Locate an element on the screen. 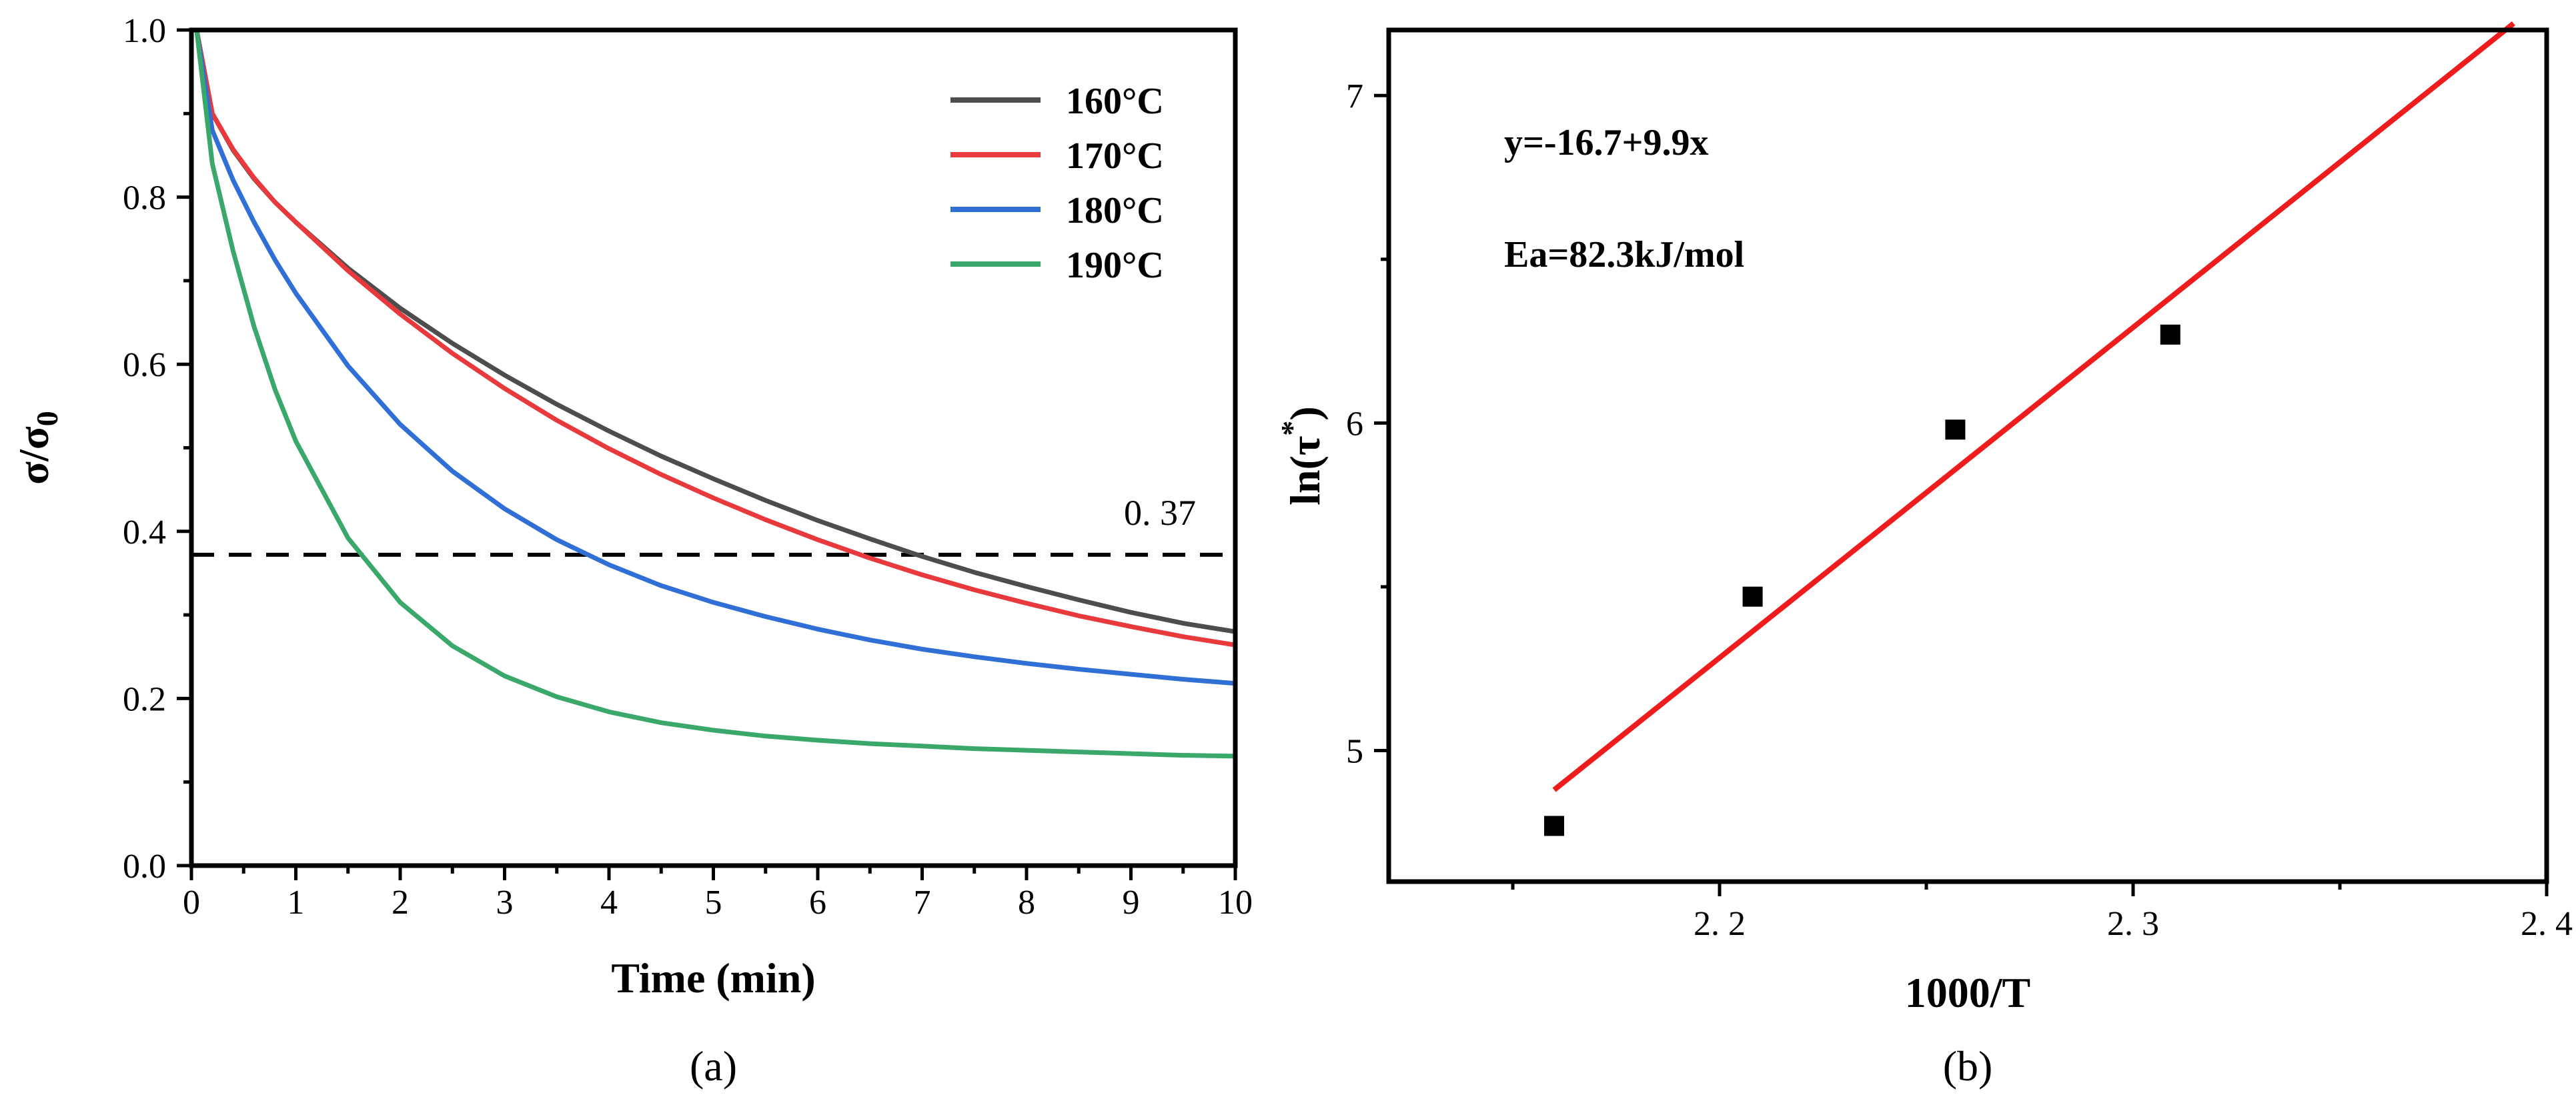 The image size is (2576, 1099). x-tick-label-1: 2. 3 is located at coordinates (2133, 924).